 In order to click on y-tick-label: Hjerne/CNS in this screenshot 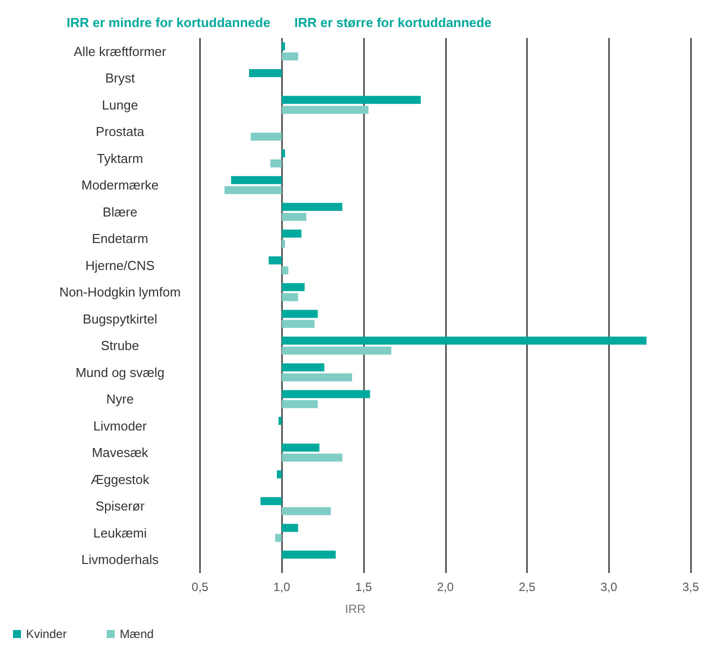, I will do `click(120, 265)`.